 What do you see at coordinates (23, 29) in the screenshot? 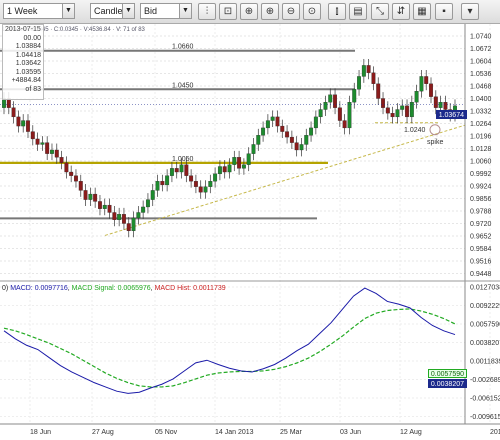
I see `info-date: 2013-07-15` at bounding box center [23, 29].